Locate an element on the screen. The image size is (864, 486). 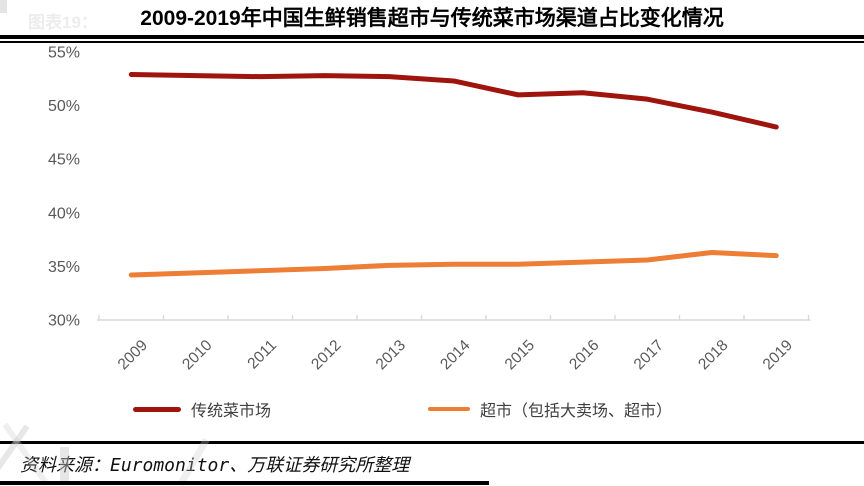
x-tick-label: 2013 is located at coordinates (391, 355).